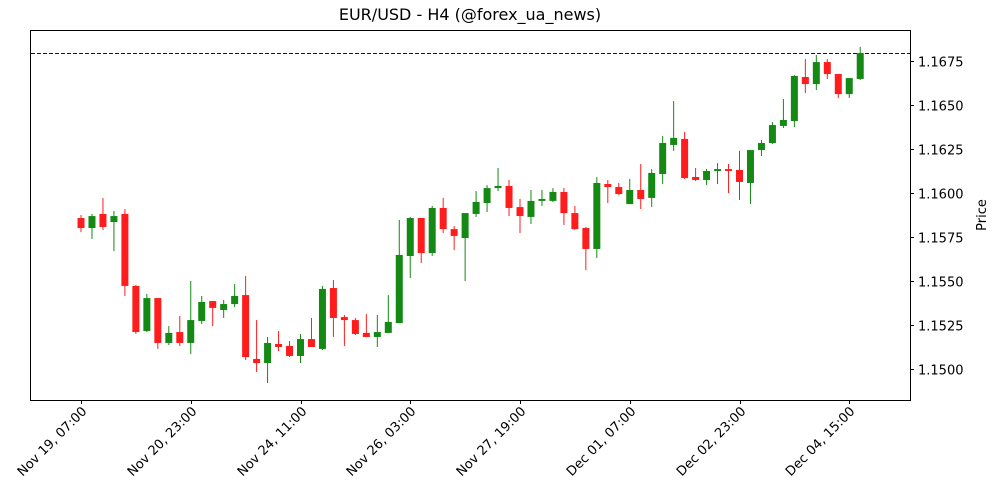 The height and width of the screenshot is (500, 1000). What do you see at coordinates (982, 215) in the screenshot?
I see `y-axis-label: Price` at bounding box center [982, 215].